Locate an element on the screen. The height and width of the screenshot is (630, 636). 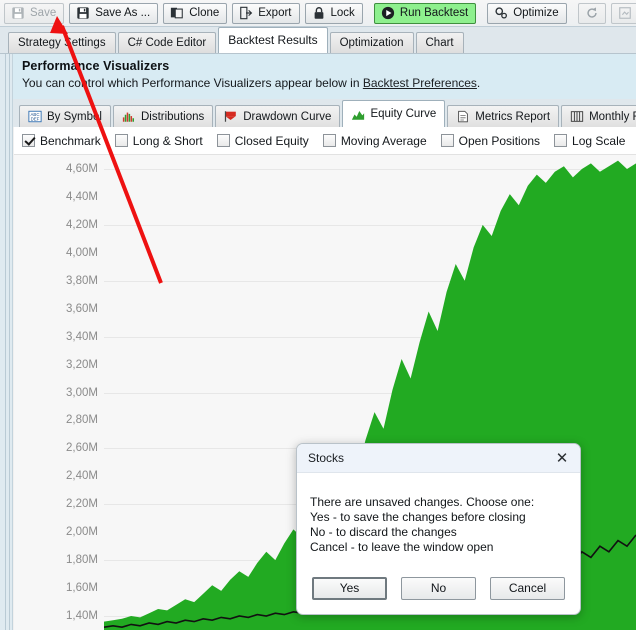
toolbar-button-save: Save is located at coordinates (34, 13).